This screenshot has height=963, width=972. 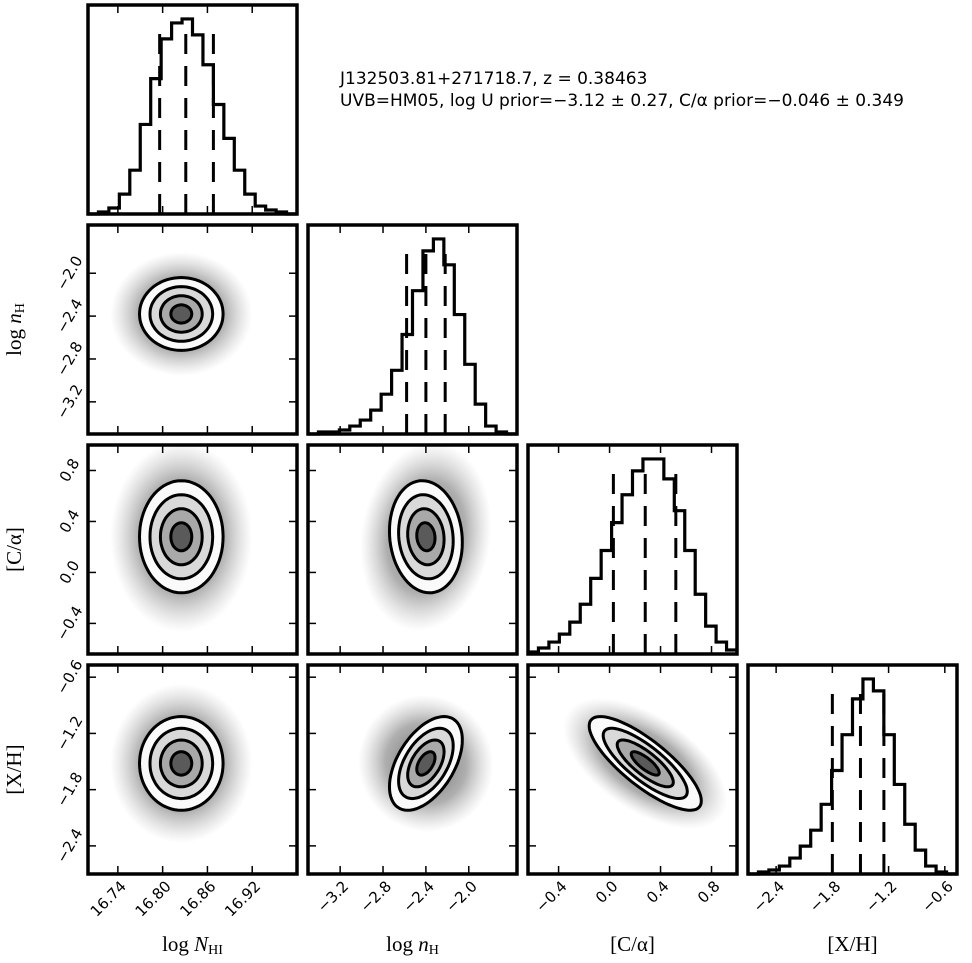 I want to click on y-tick-label: −0.4, so click(x=70, y=623).